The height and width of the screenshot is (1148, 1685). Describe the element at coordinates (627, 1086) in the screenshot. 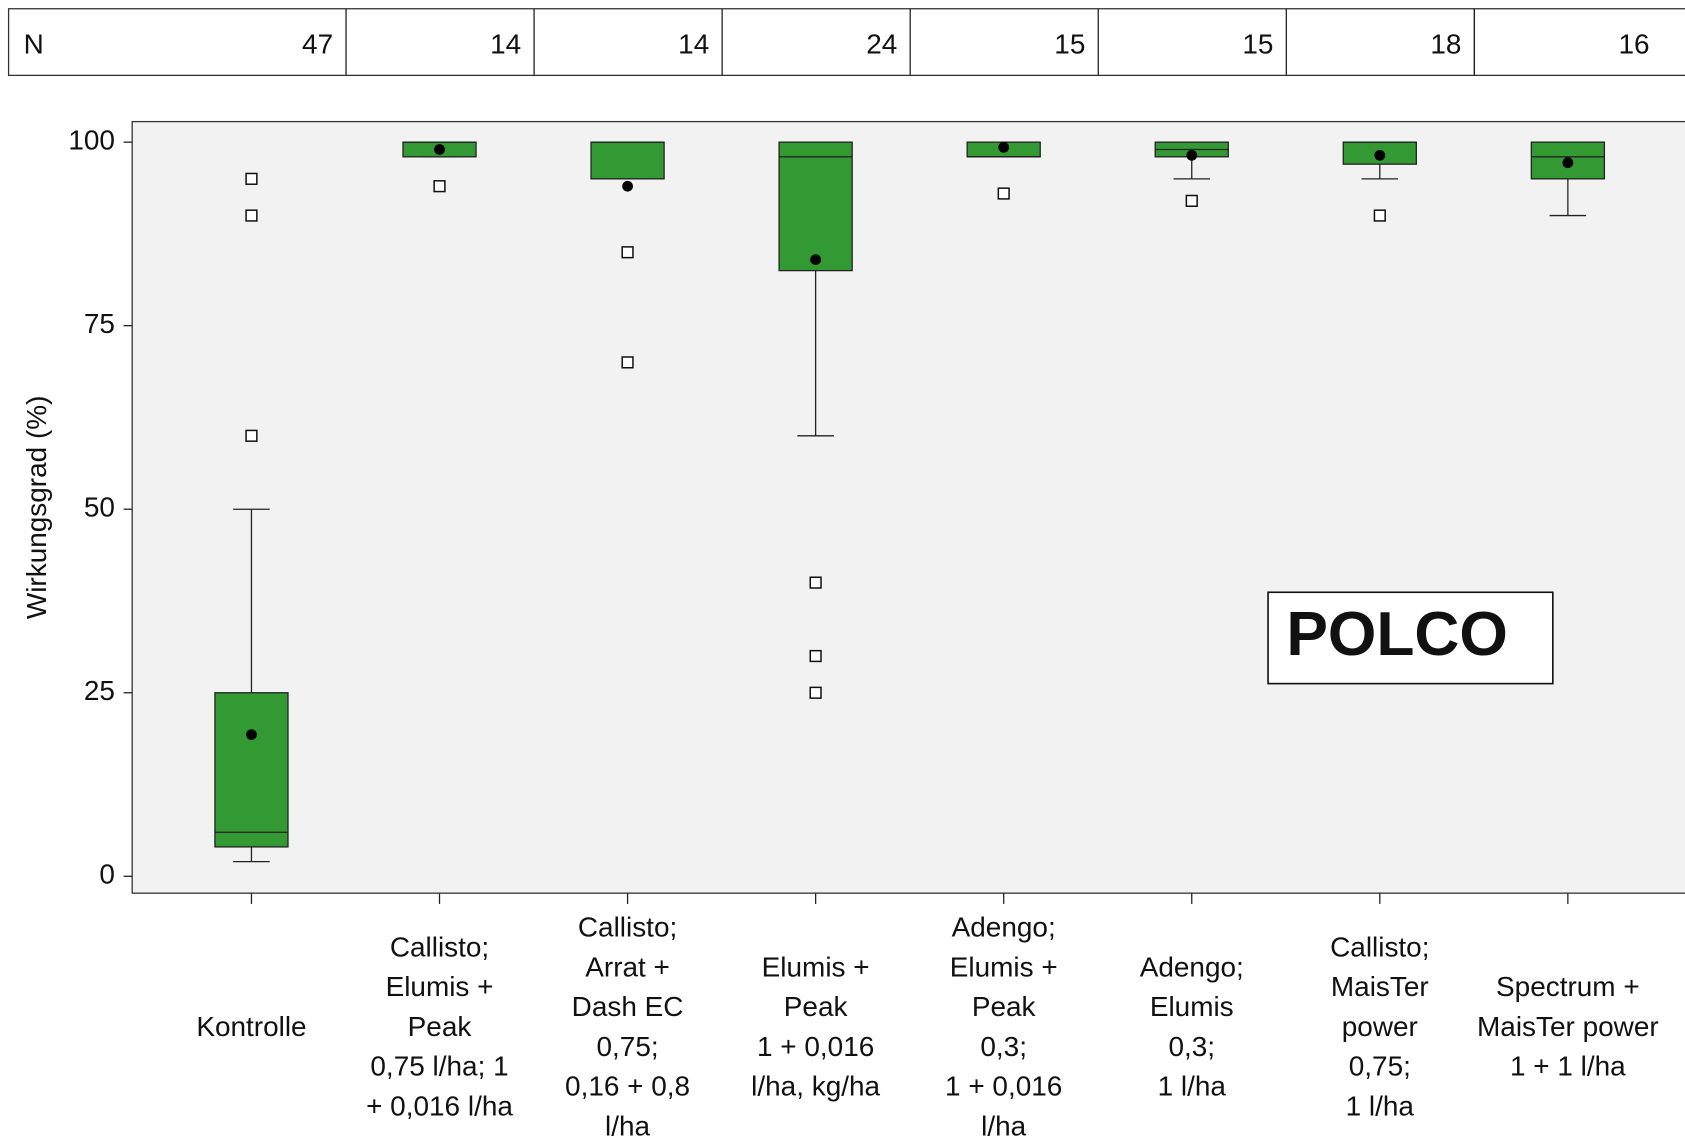

I see `x-tick-label: 0,16 + 0,8` at that location.